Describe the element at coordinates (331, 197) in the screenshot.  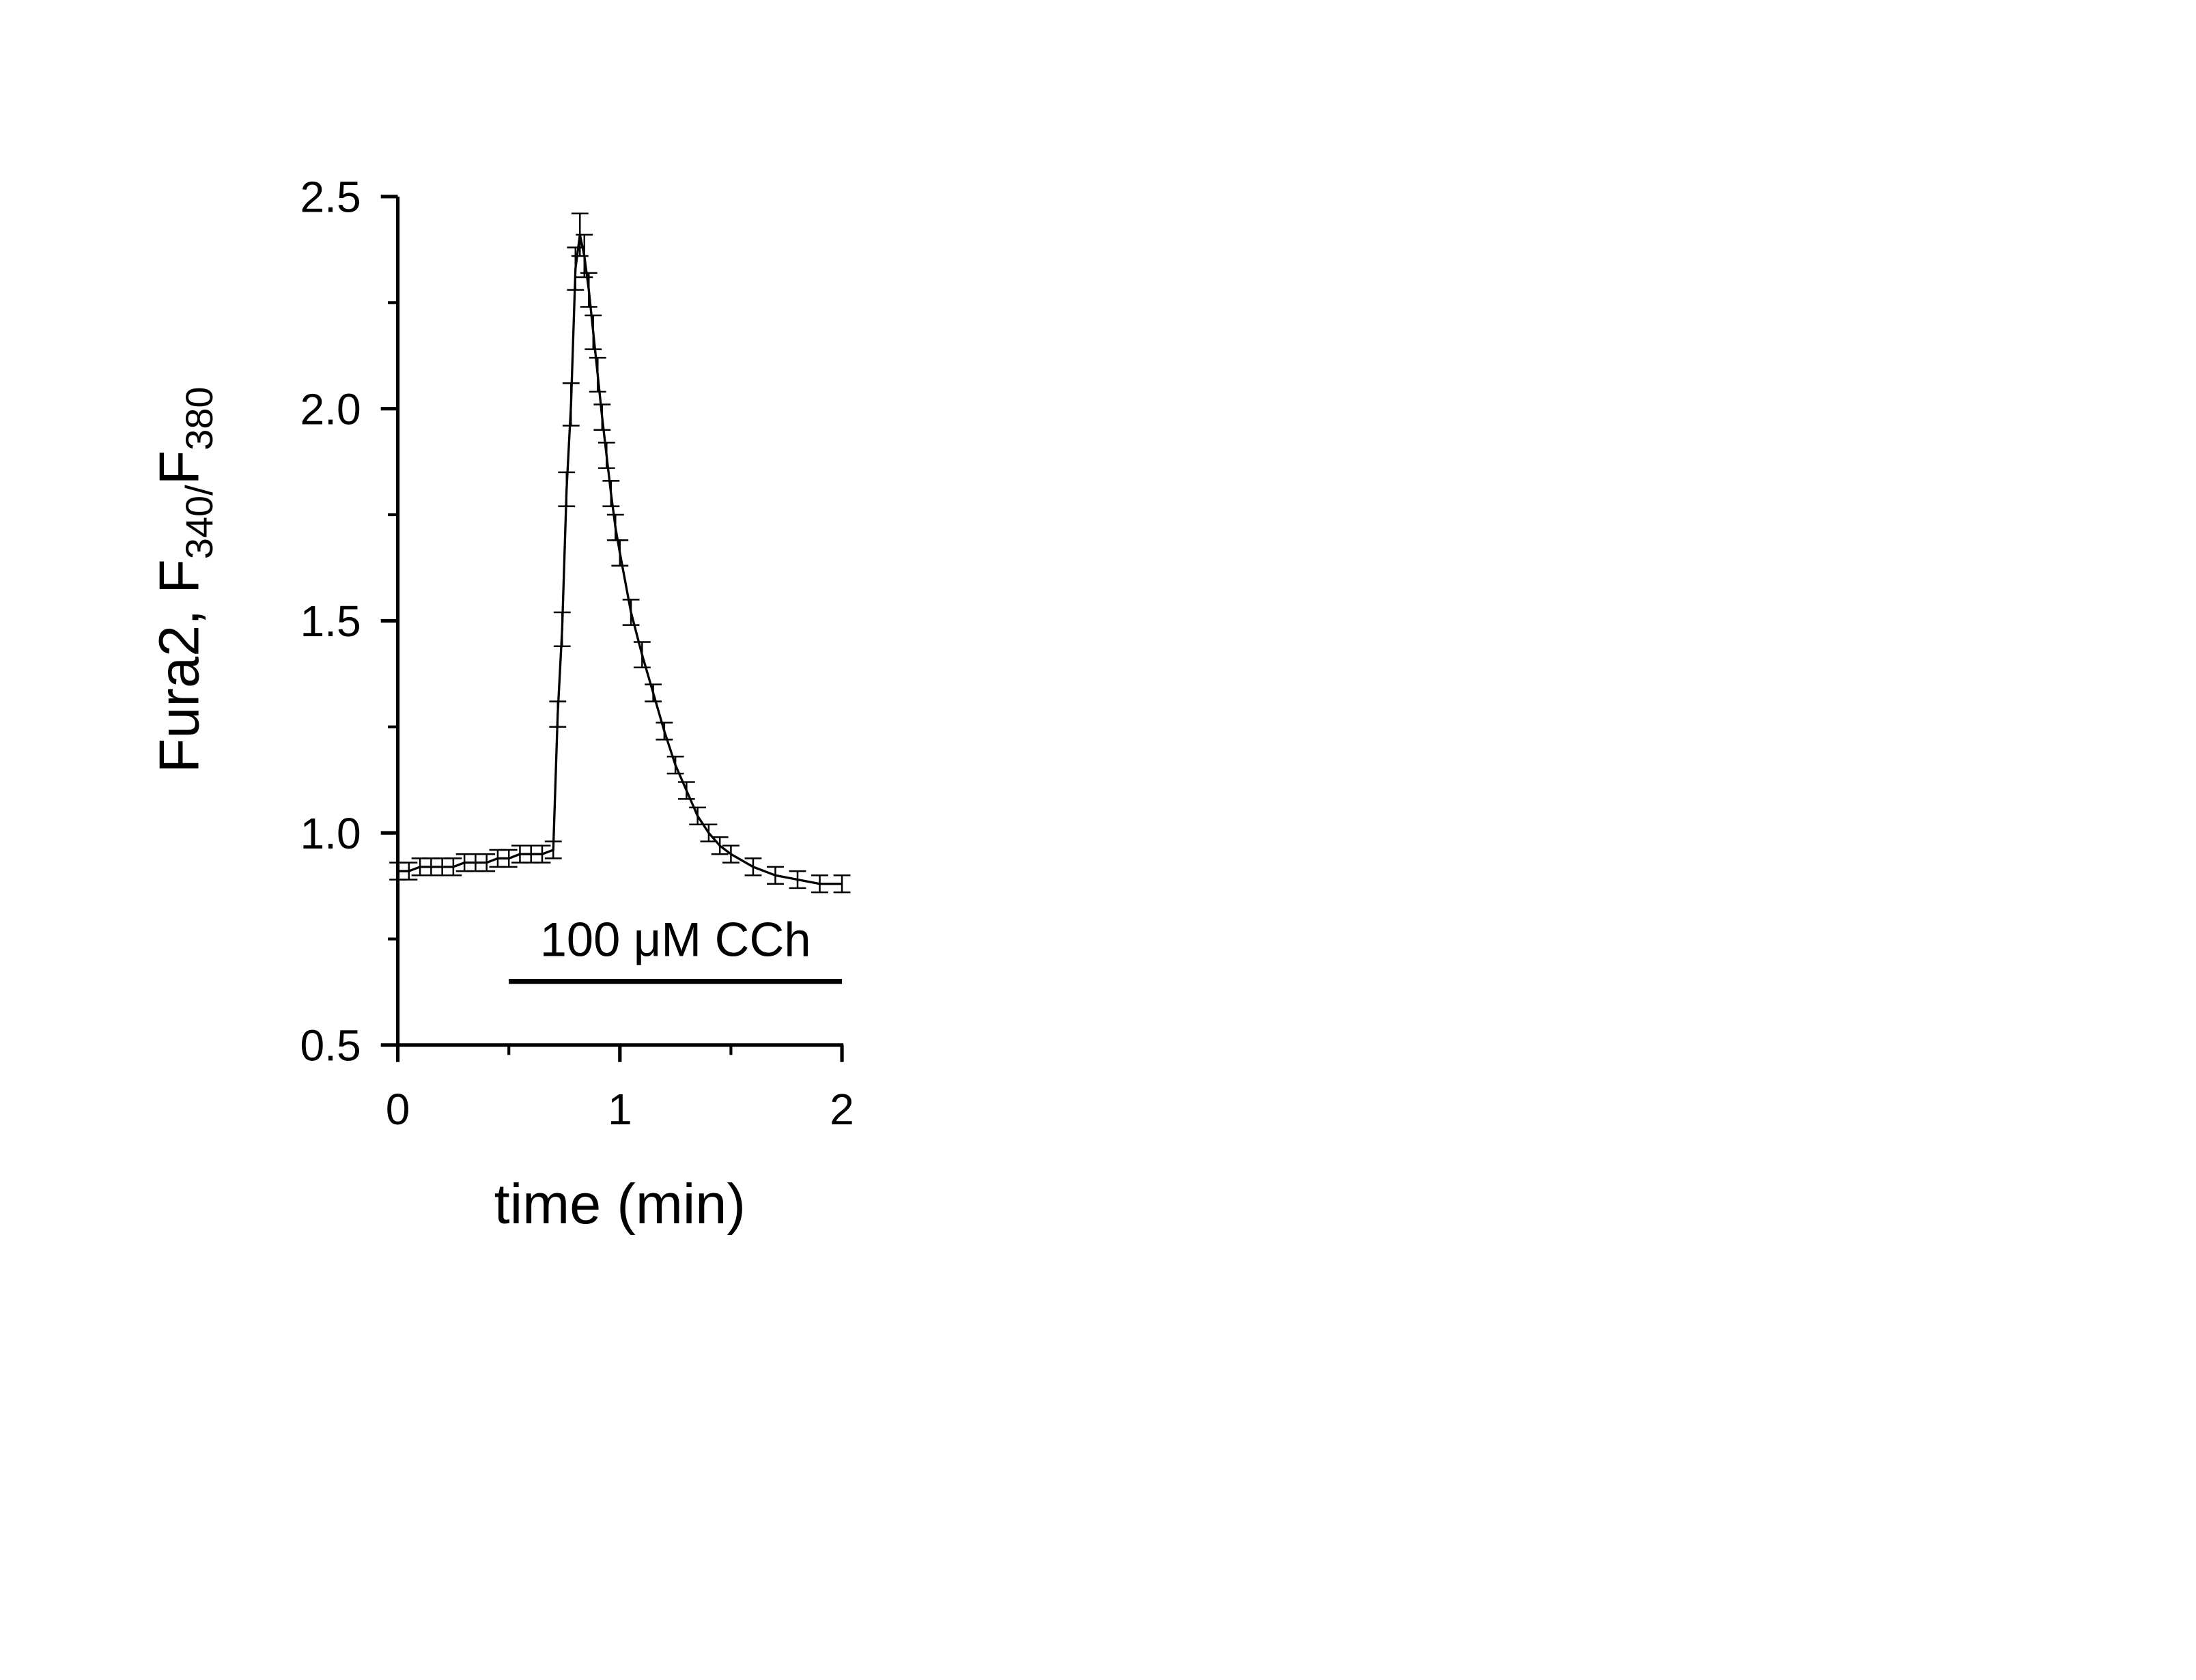
I see `y-tick-label: 2.5` at that location.